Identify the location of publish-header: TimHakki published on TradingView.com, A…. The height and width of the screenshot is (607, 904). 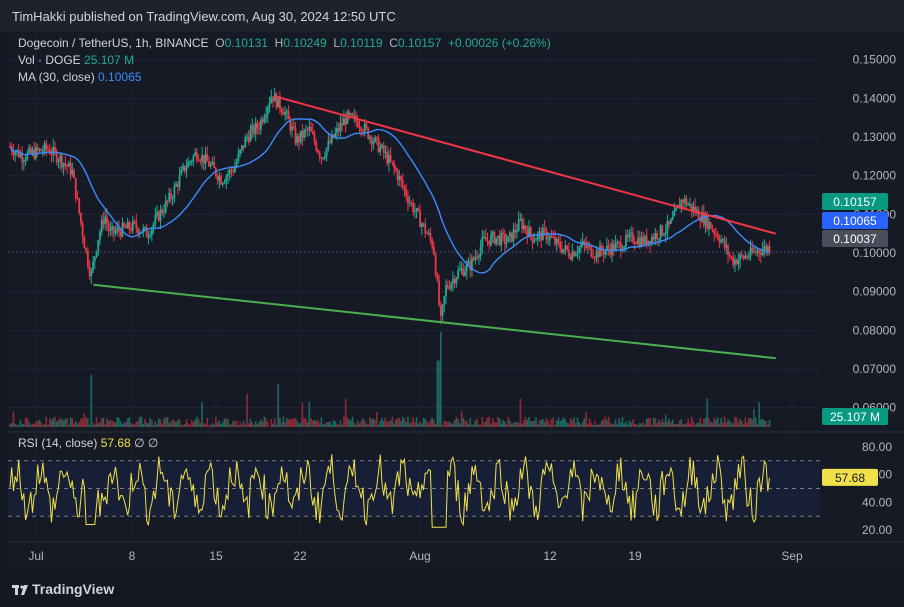
(452, 16).